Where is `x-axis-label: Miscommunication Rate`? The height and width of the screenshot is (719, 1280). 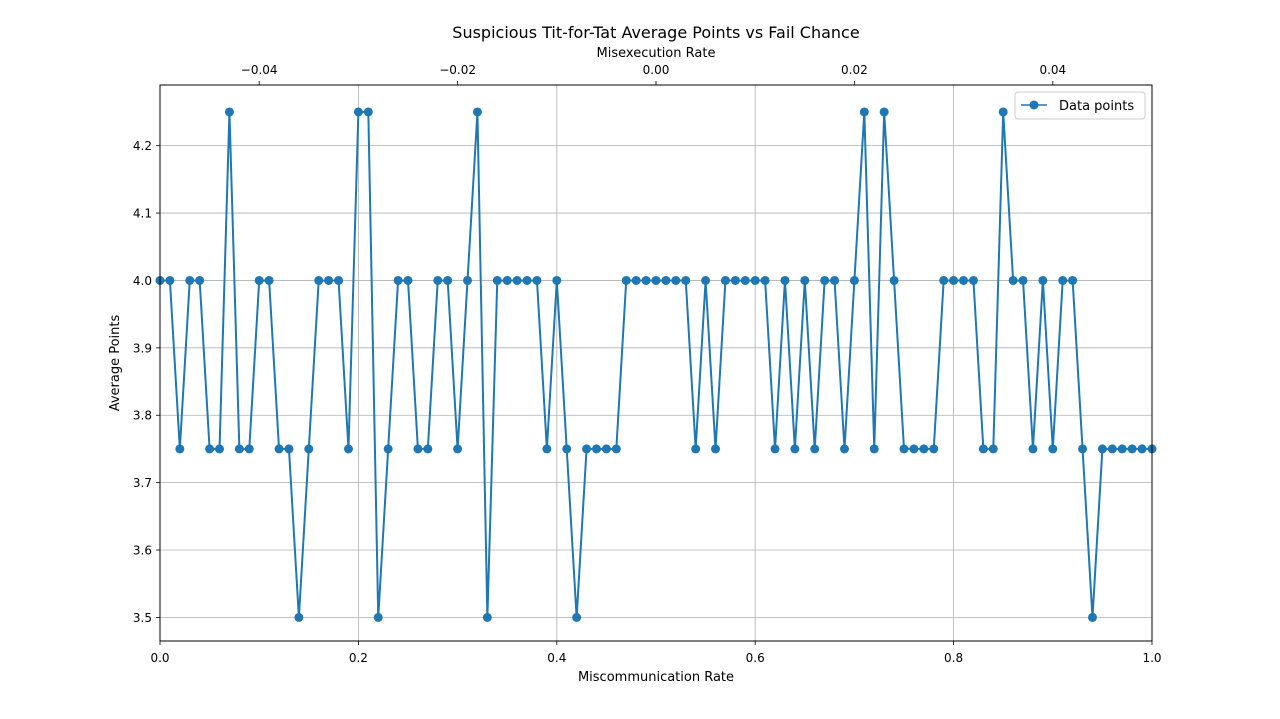 x-axis-label: Miscommunication Rate is located at coordinates (656, 677).